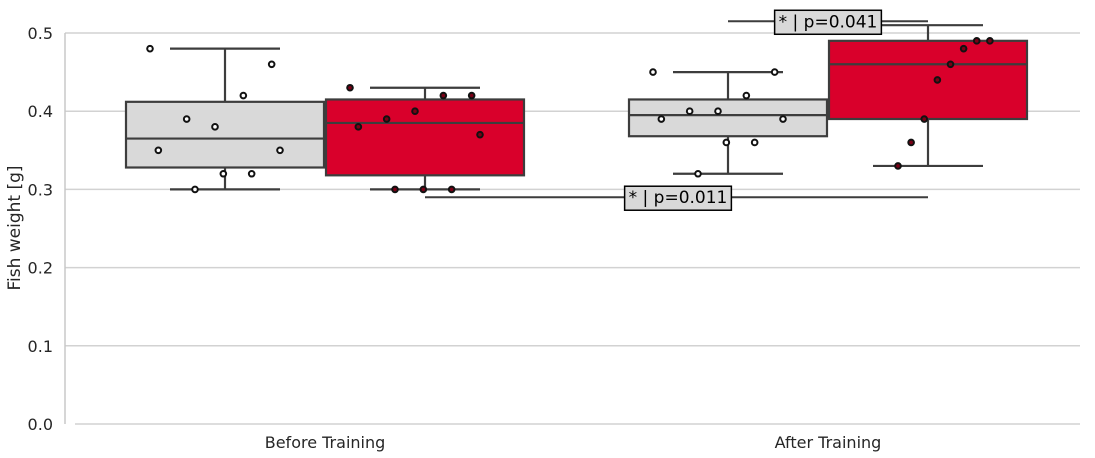  What do you see at coordinates (40, 111) in the screenshot?
I see `y-tick-label: 0.4` at bounding box center [40, 111].